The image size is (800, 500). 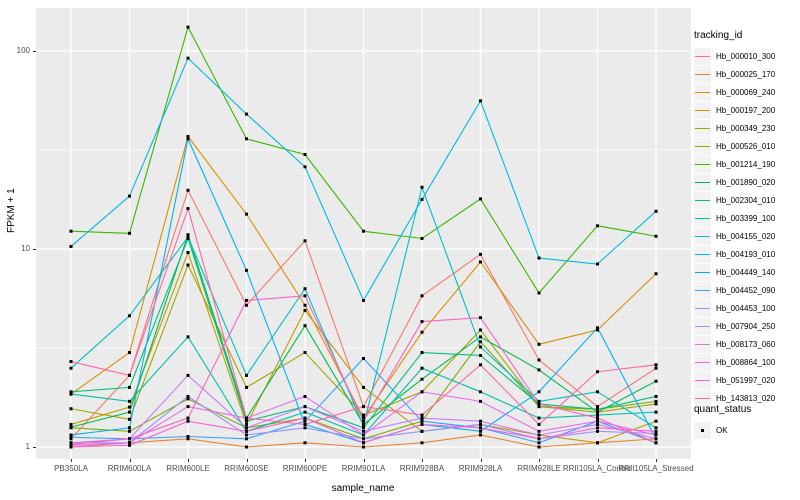 I want to click on x-tick-label-RRIM600LA: RRIM600LA, so click(x=129, y=468).